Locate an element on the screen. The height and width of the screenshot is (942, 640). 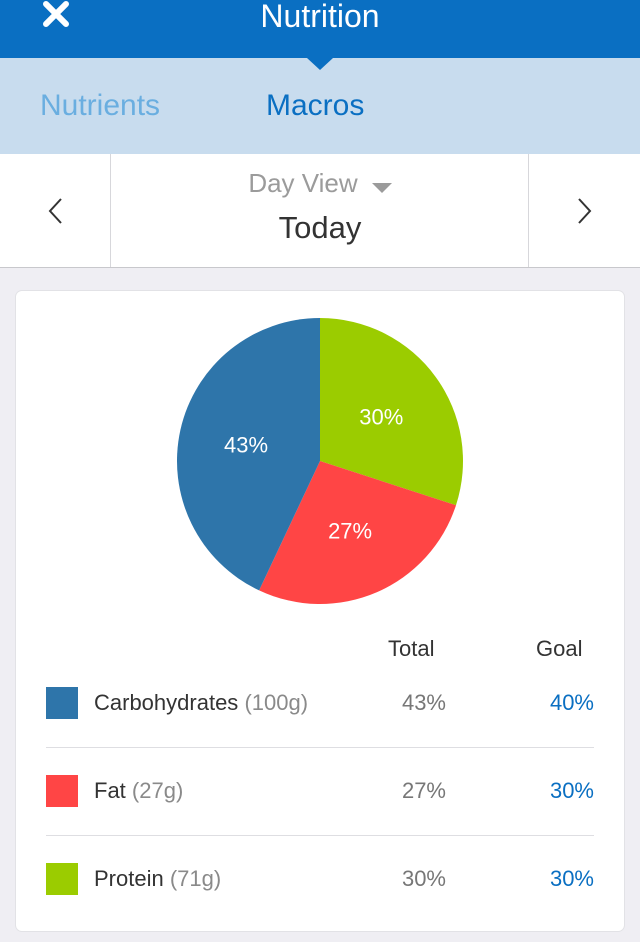
total-column-header: Total is located at coordinates (411, 648).